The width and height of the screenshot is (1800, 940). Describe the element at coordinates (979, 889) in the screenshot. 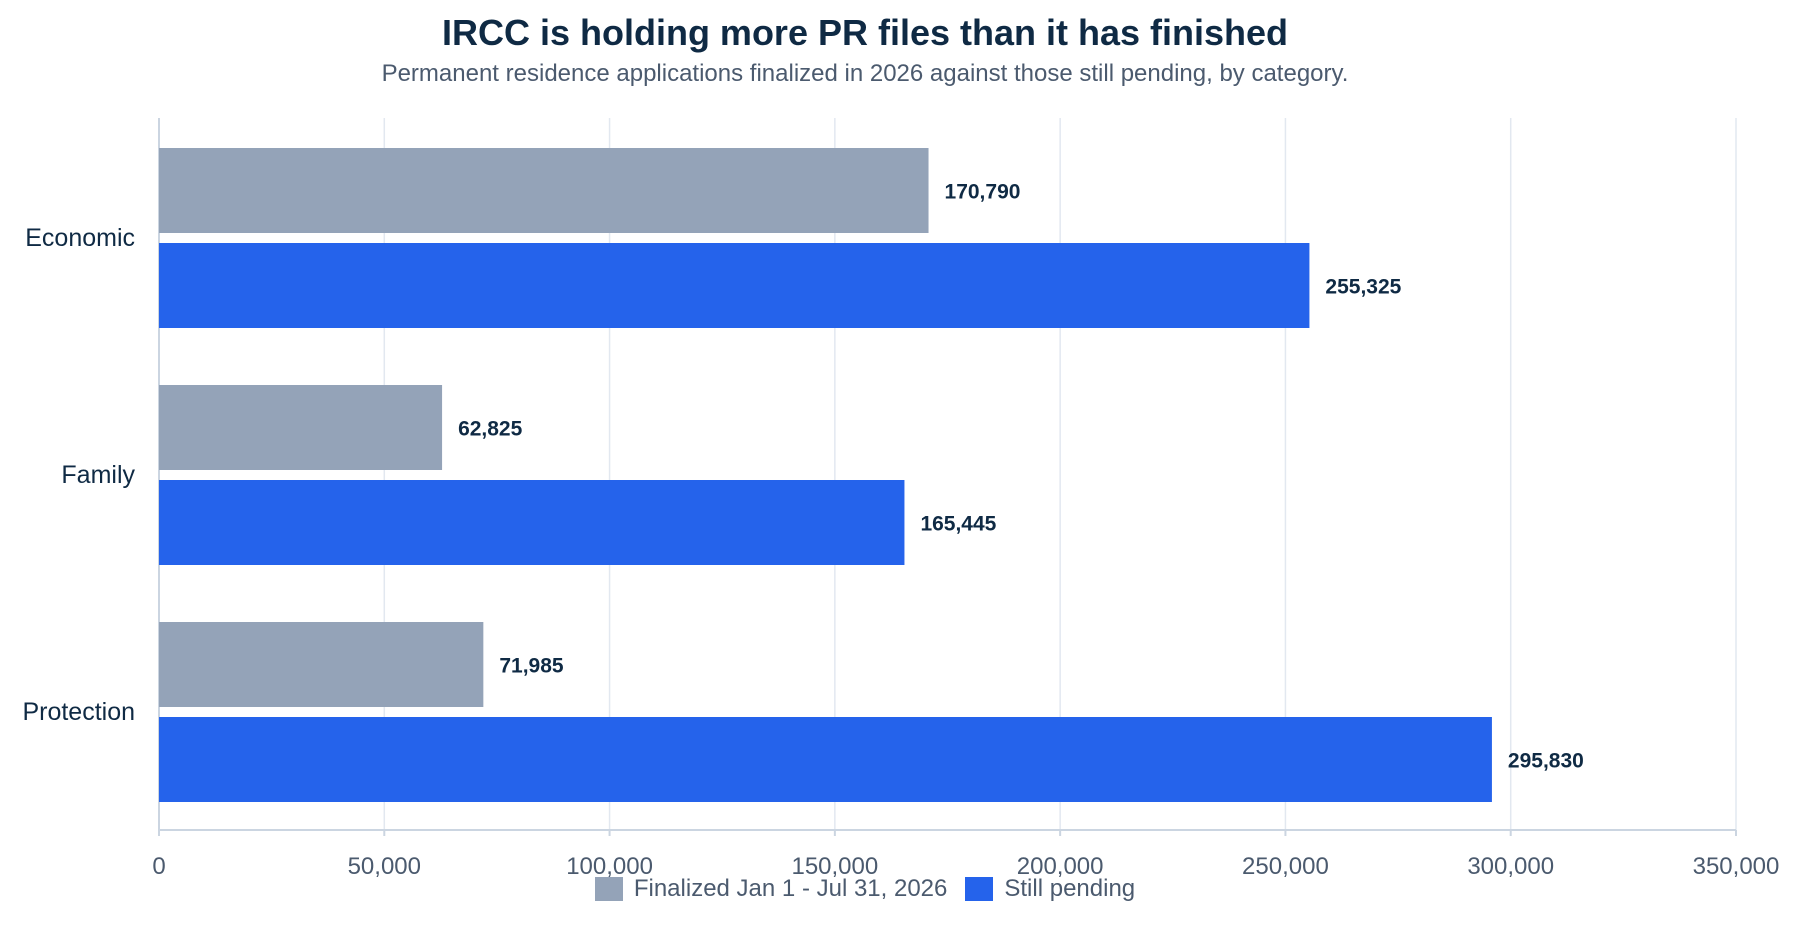

I see `legend-swatch-pending` at that location.